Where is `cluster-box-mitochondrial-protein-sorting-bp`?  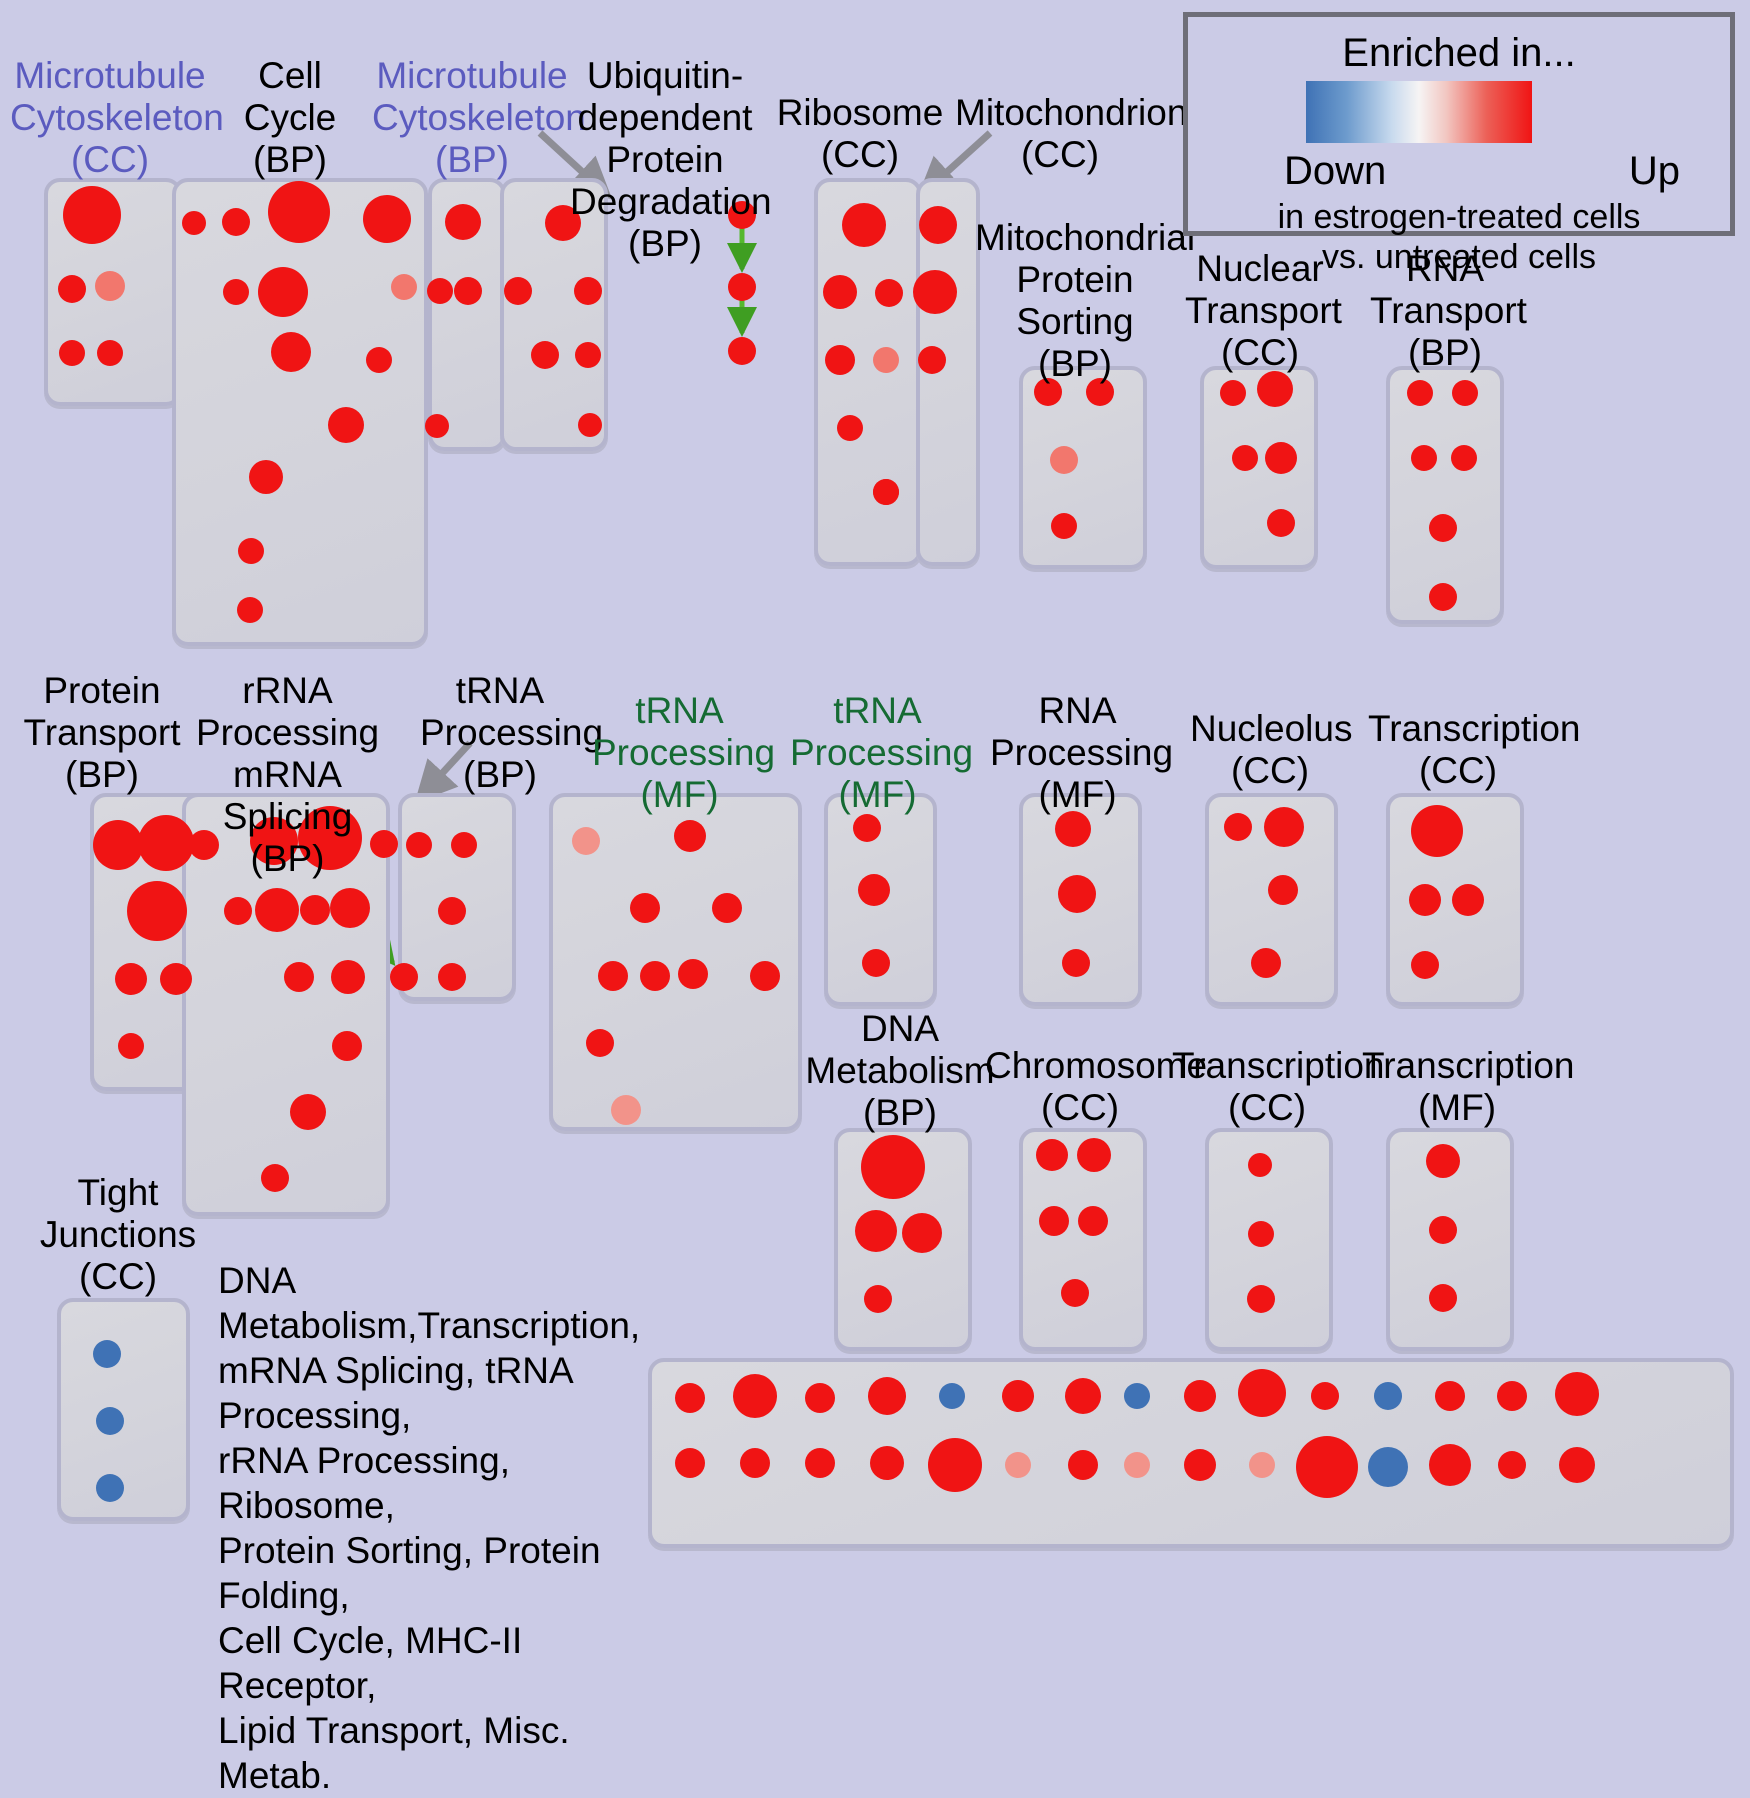 cluster-box-mitochondrial-protein-sorting-bp is located at coordinates (1083, 467).